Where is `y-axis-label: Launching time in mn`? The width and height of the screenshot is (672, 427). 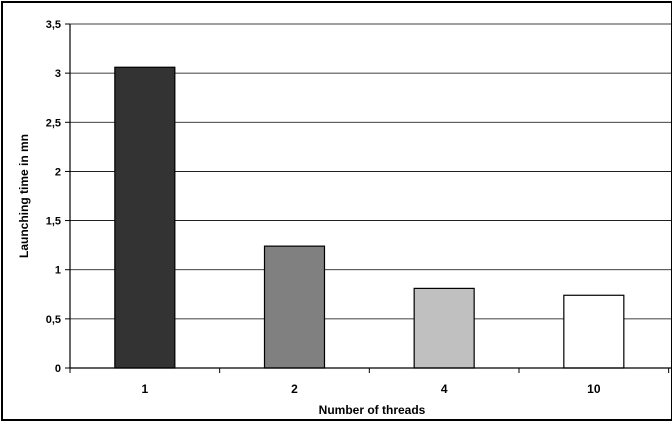
y-axis-label: Launching time in mn is located at coordinates (24, 196).